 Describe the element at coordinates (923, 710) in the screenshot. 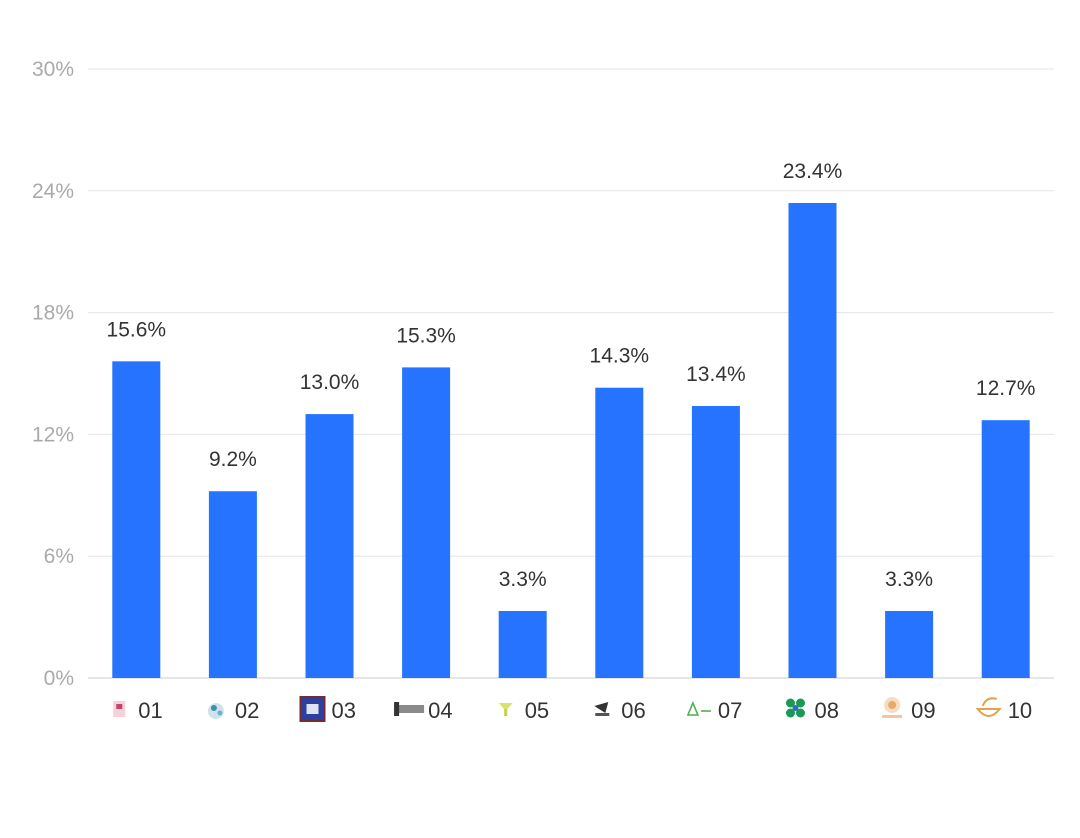

I see `category-label-09: 09` at that location.